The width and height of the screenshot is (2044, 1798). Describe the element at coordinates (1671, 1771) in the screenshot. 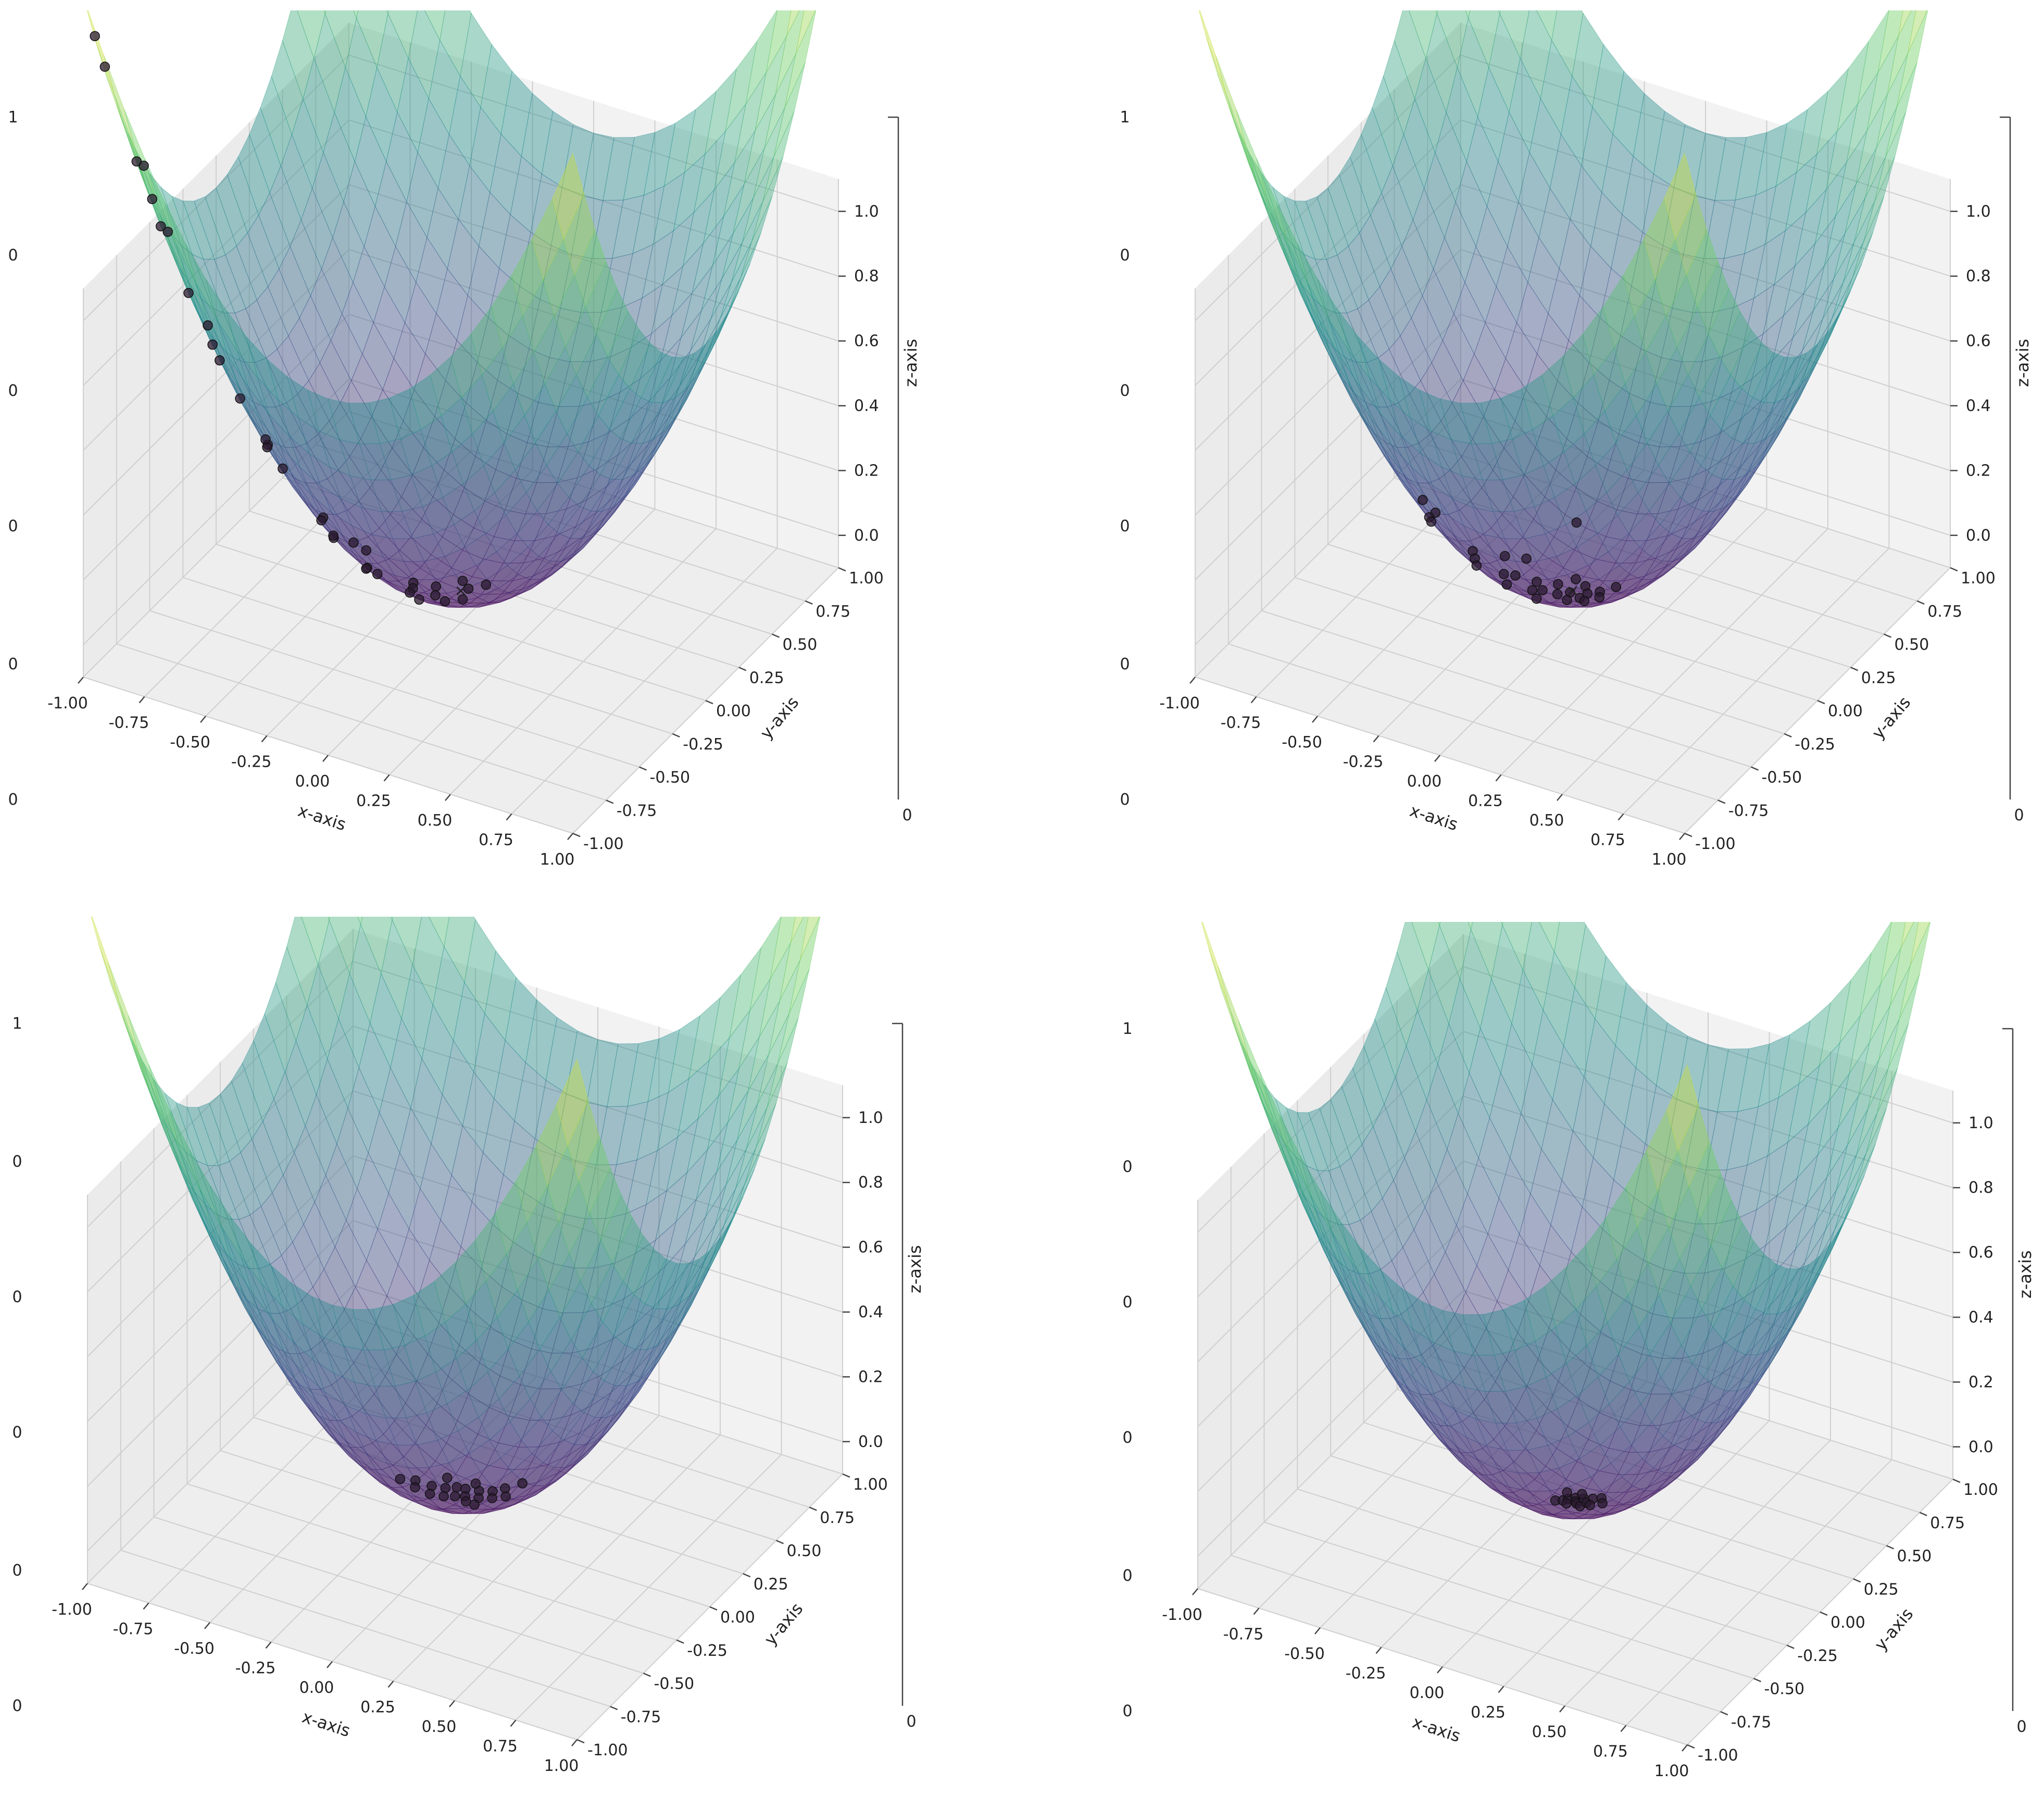

I see `x-tick-label: 1.00` at that location.